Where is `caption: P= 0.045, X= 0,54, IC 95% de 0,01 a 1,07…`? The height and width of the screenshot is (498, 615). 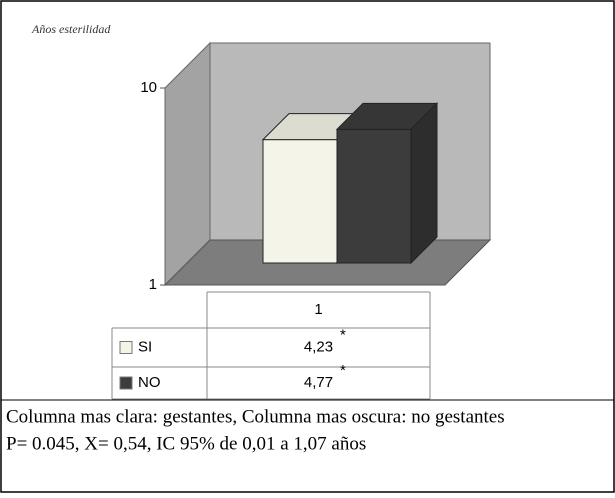
caption: P= 0.045, X= 0,54, IC 95% de 0,01 a 1,07… is located at coordinates (186, 443).